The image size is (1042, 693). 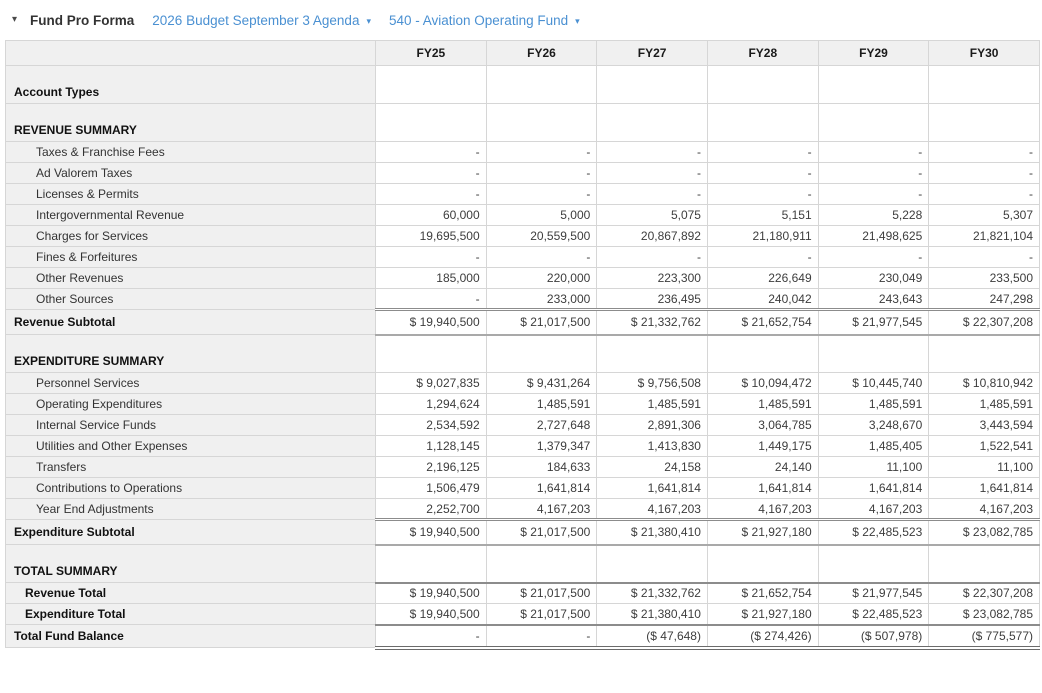 I want to click on cell-fy25: 60,000, so click(x=431, y=215).